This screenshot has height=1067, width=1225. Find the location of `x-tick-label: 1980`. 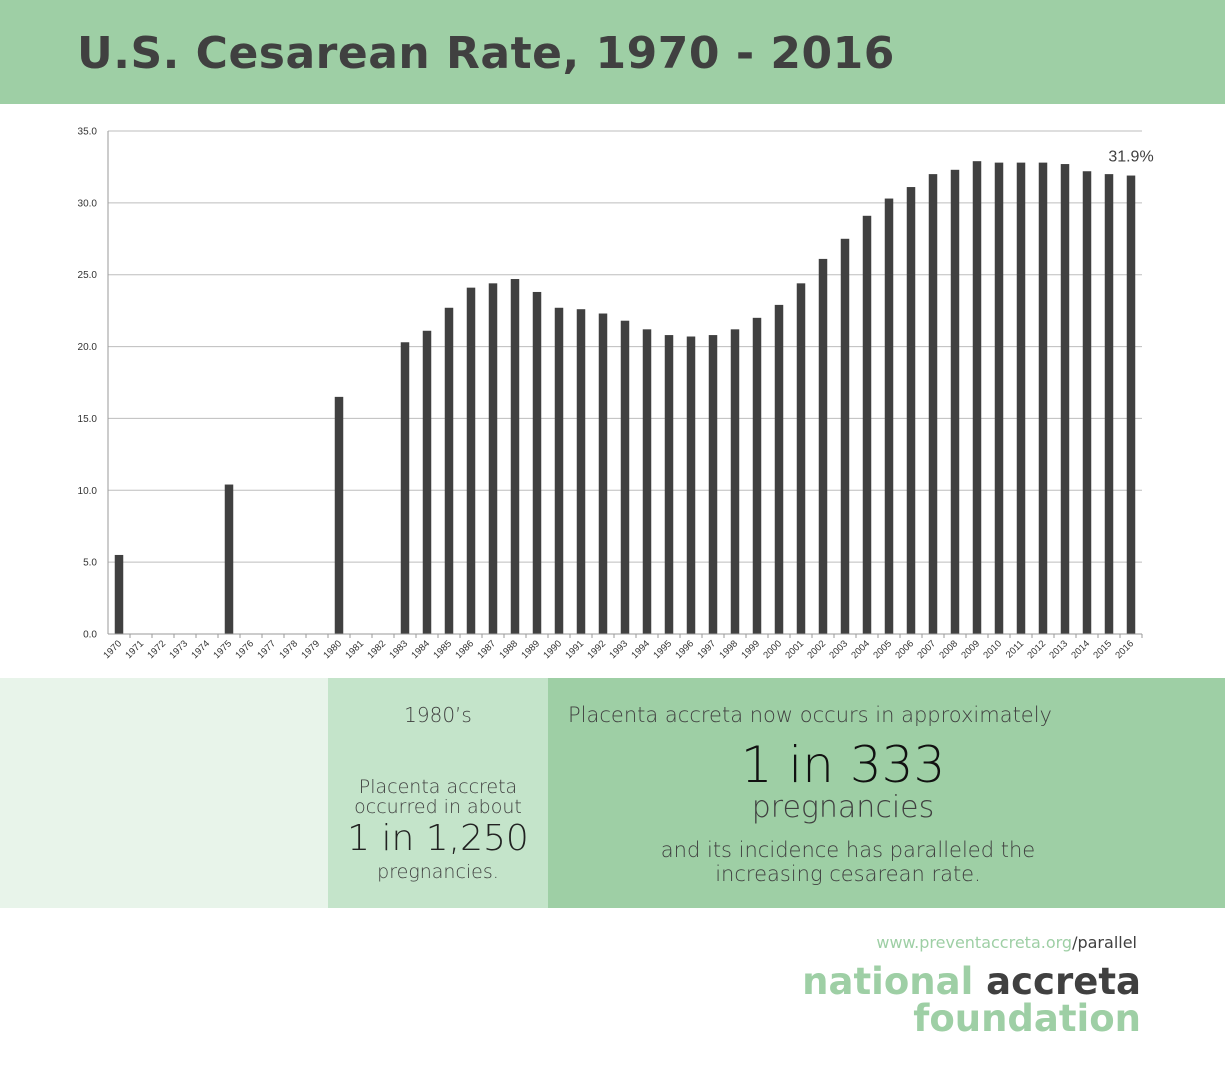

x-tick-label: 1980 is located at coordinates (332, 649).